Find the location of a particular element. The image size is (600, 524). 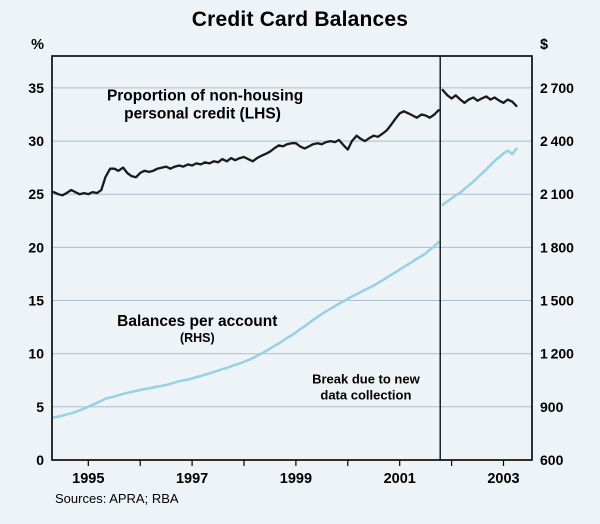

x-axis-year-label: 1999 is located at coordinates (296, 479).